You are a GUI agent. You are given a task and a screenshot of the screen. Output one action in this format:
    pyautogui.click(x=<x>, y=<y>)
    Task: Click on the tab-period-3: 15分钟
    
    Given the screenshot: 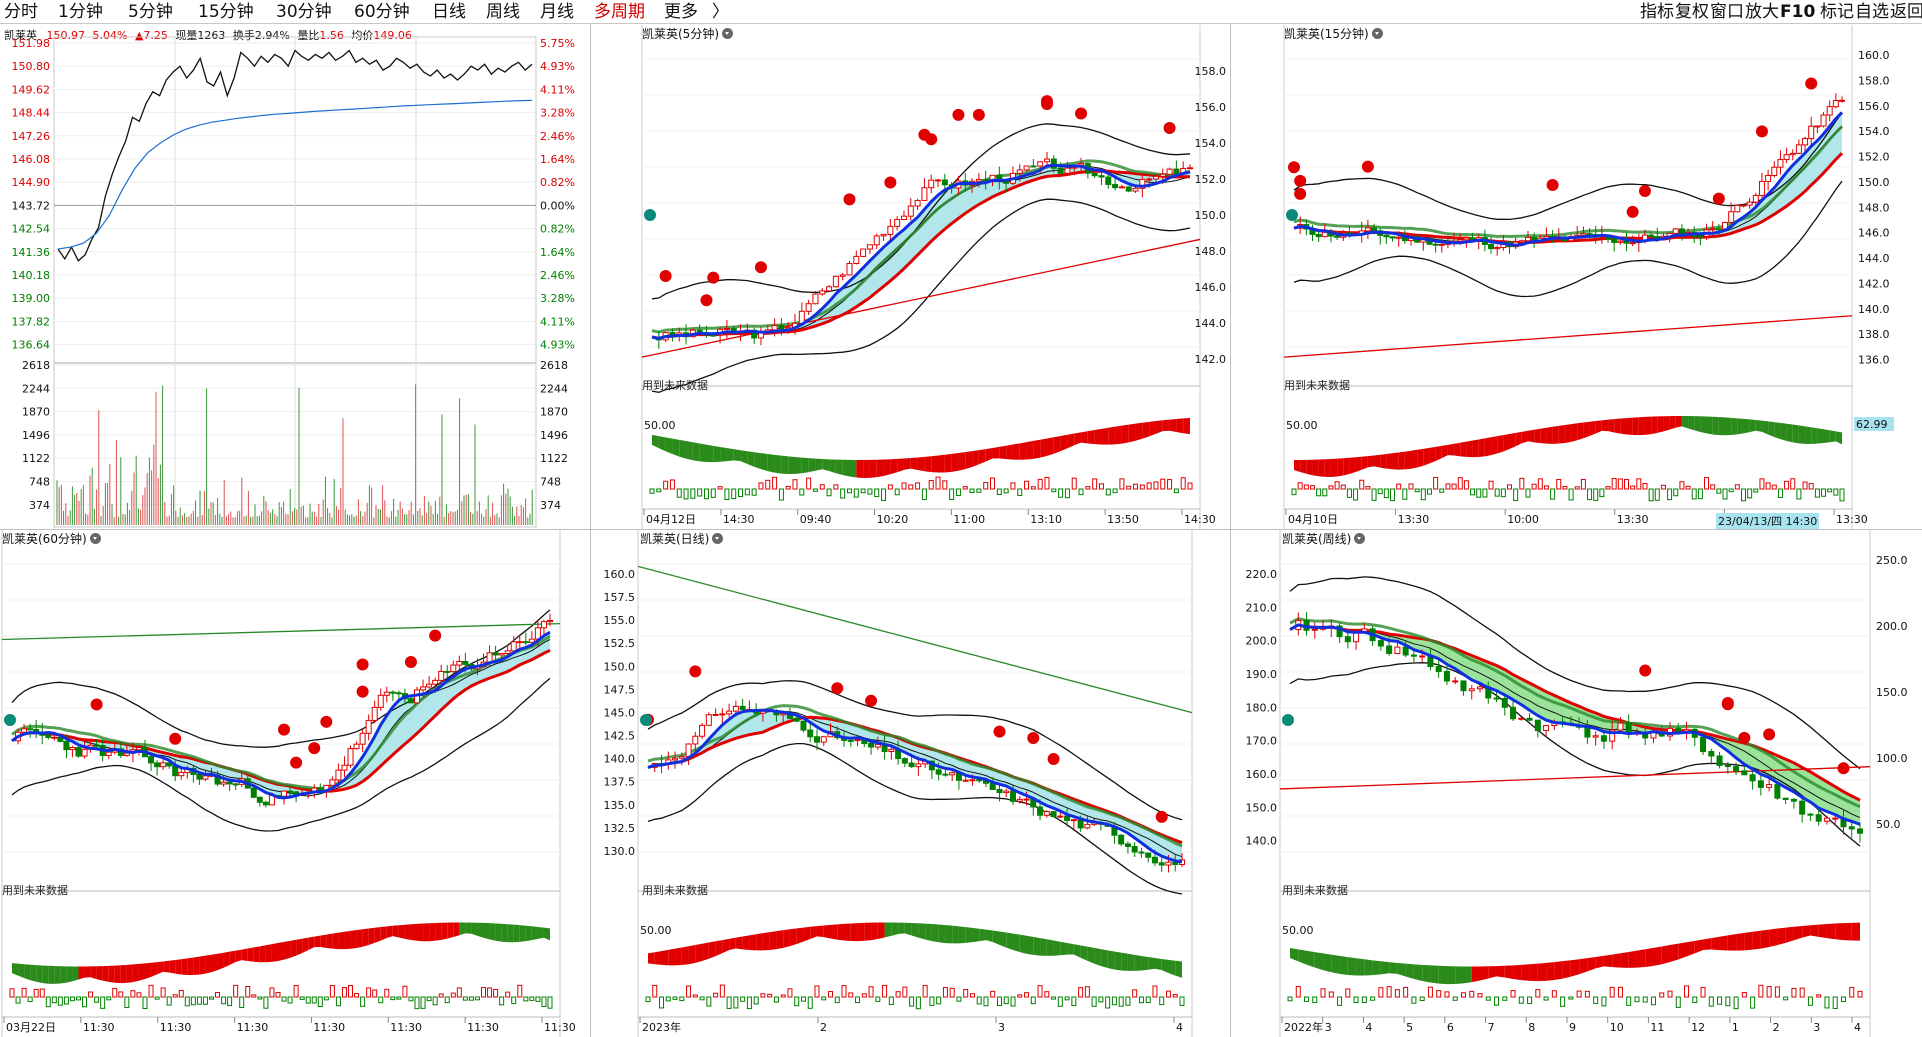 What is the action you would take?
    pyautogui.click(x=226, y=12)
    